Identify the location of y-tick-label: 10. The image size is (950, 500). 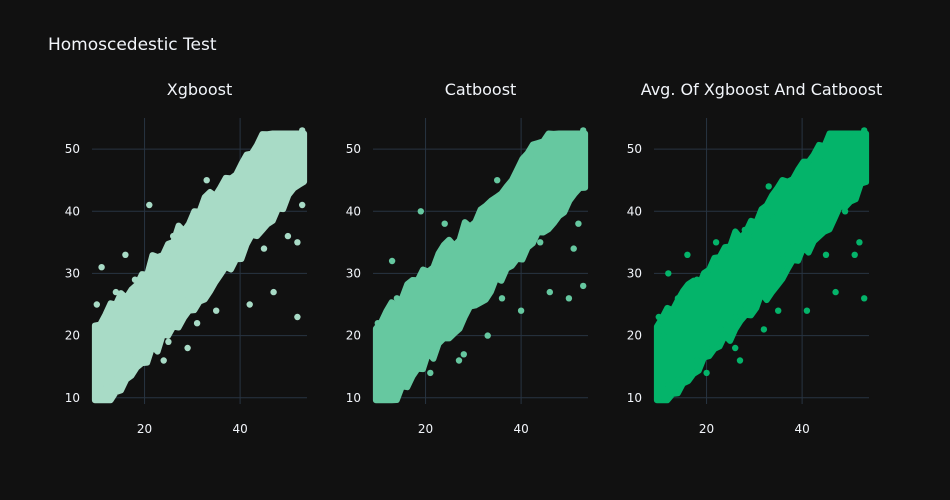
(72, 398).